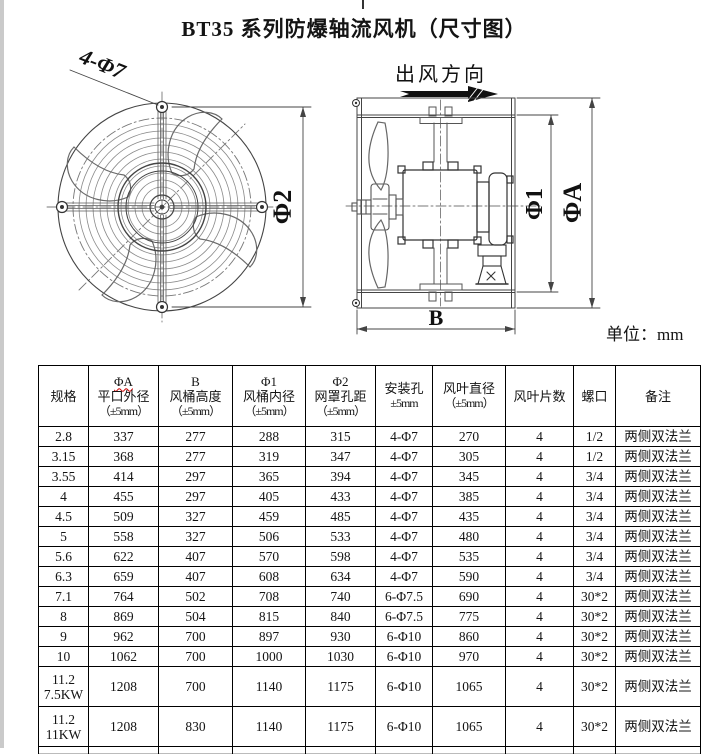 Image resolution: width=708 pixels, height=754 pixels. I want to click on value-cell: 368, so click(123, 456).